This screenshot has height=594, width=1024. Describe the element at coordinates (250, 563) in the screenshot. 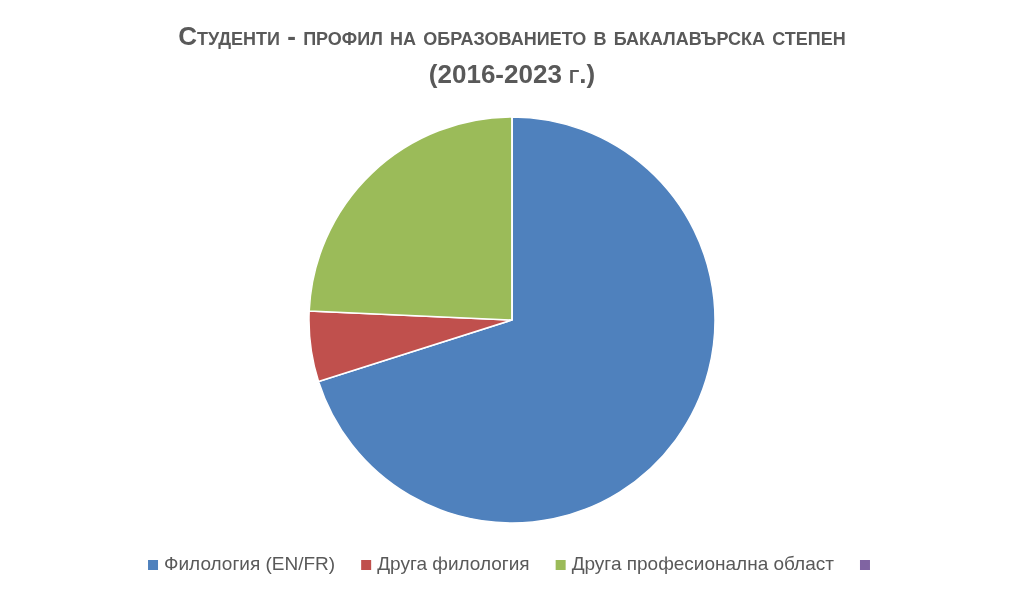

I see `legend-label: Филология (EN/FR)` at that location.